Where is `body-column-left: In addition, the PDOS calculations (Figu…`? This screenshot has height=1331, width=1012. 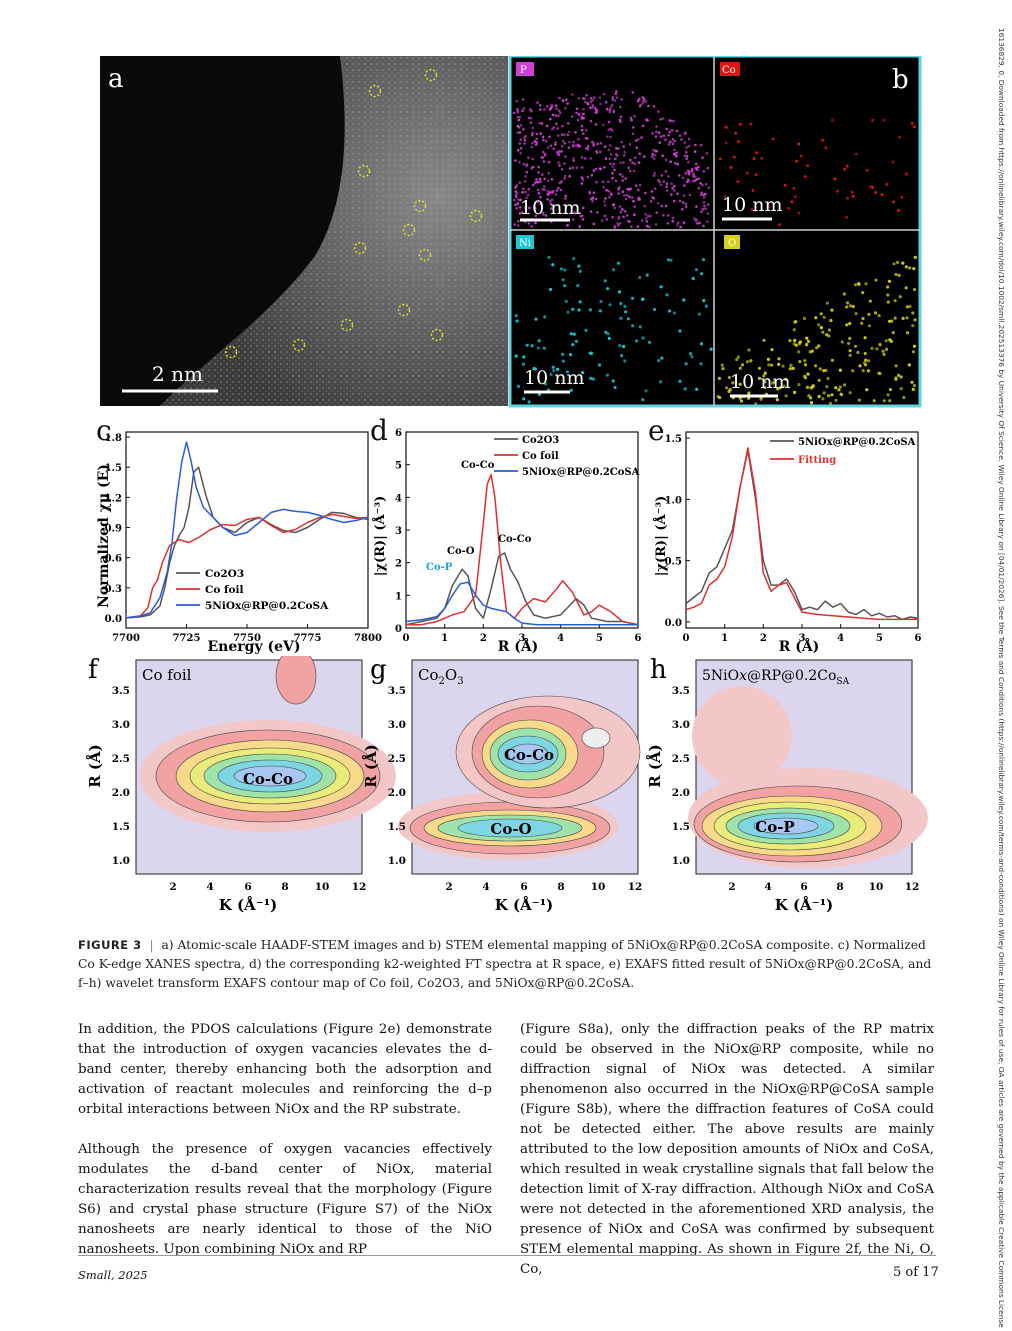 body-column-left: In addition, the PDOS calculations (Figu… is located at coordinates (285, 1140).